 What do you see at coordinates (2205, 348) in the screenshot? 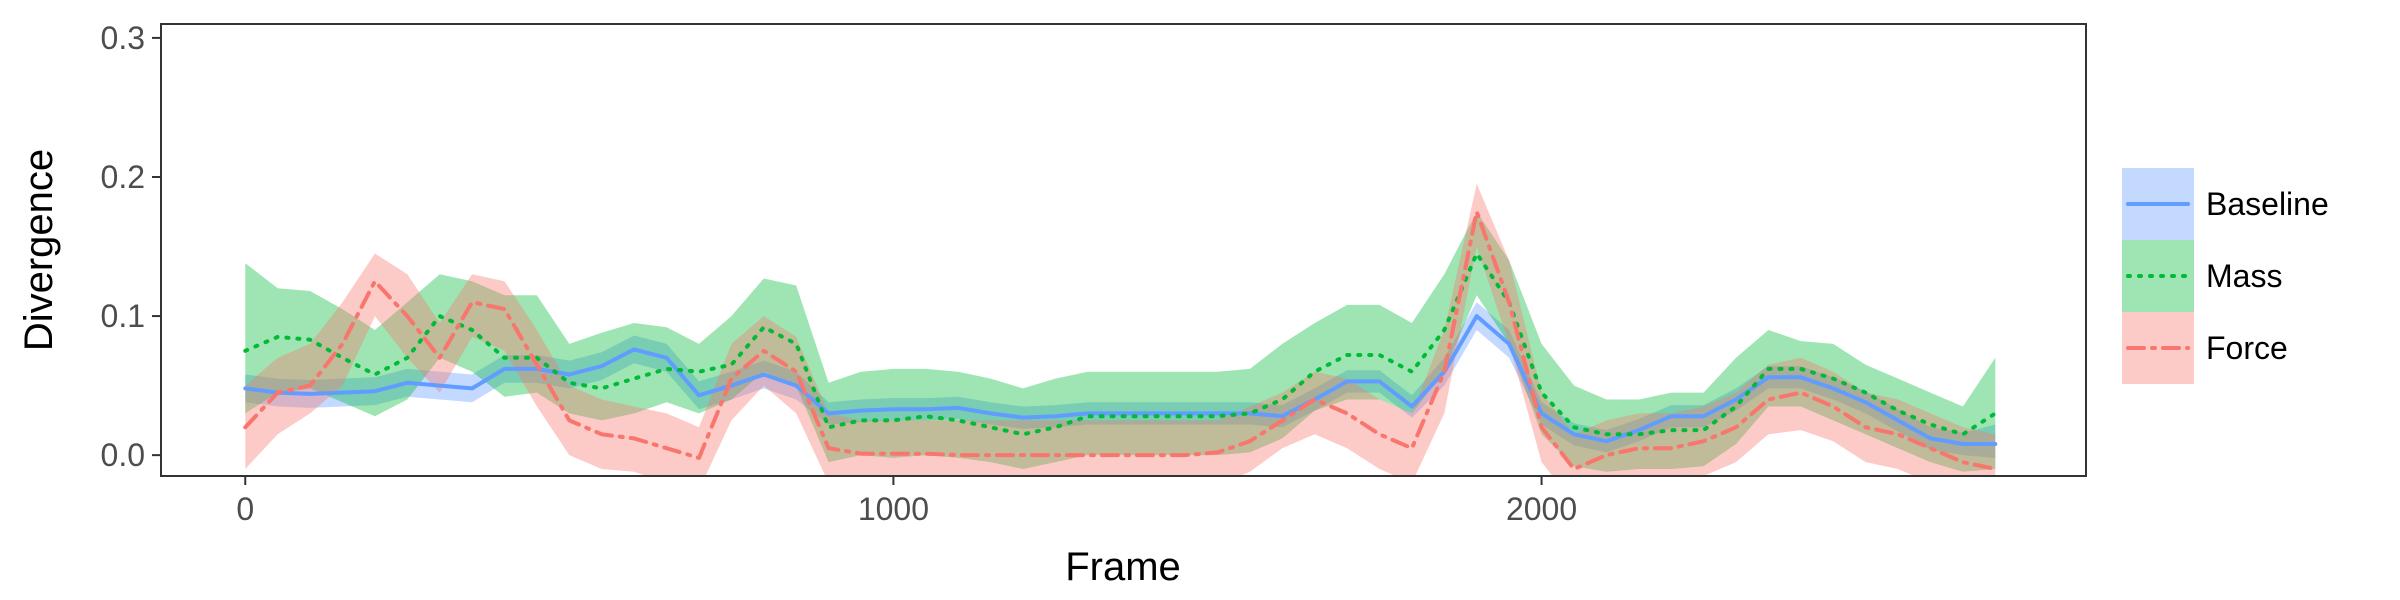
I see `legend-entry-force: Force` at bounding box center [2205, 348].